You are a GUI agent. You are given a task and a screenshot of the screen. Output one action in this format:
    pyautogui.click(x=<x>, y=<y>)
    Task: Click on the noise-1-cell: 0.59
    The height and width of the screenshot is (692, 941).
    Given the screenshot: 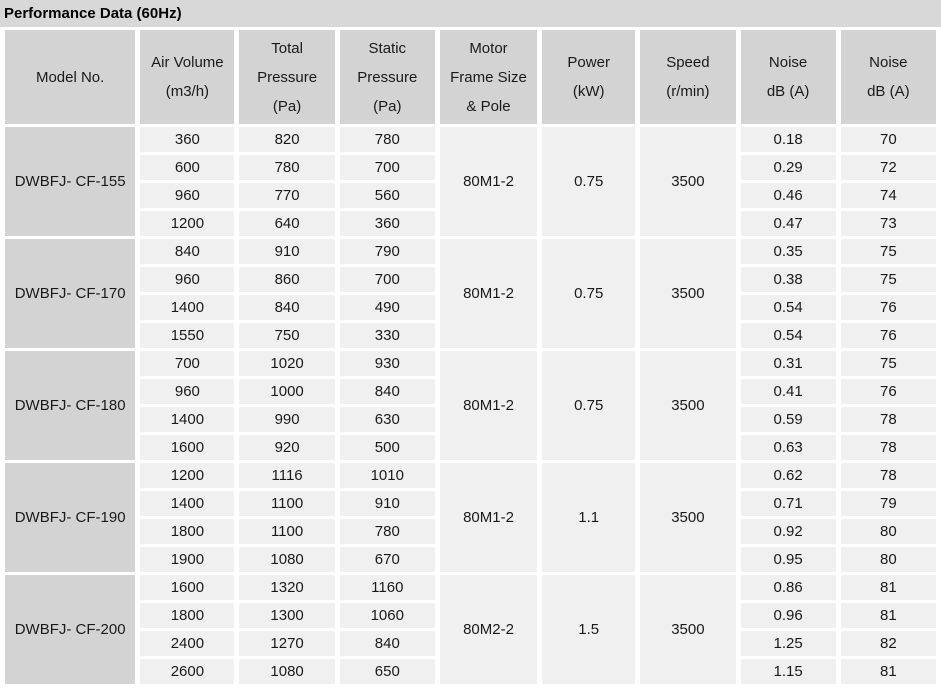 What is the action you would take?
    pyautogui.click(x=788, y=419)
    